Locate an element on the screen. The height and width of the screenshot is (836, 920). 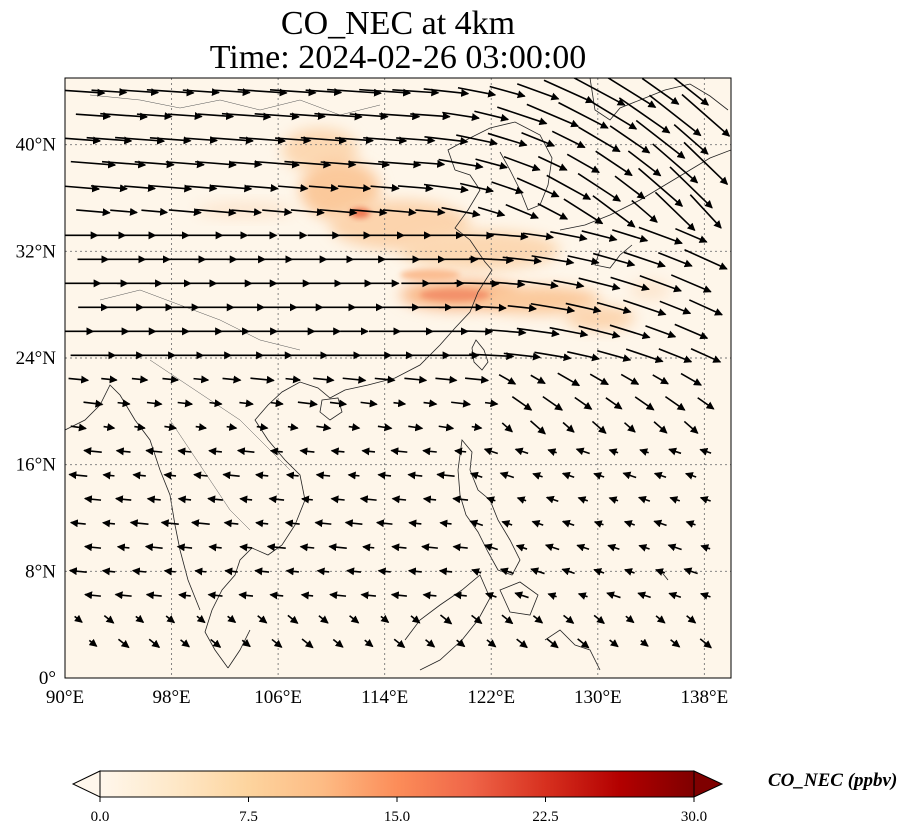
colorbar-label: CO_NEC (ppbv) is located at coordinates (833, 780).